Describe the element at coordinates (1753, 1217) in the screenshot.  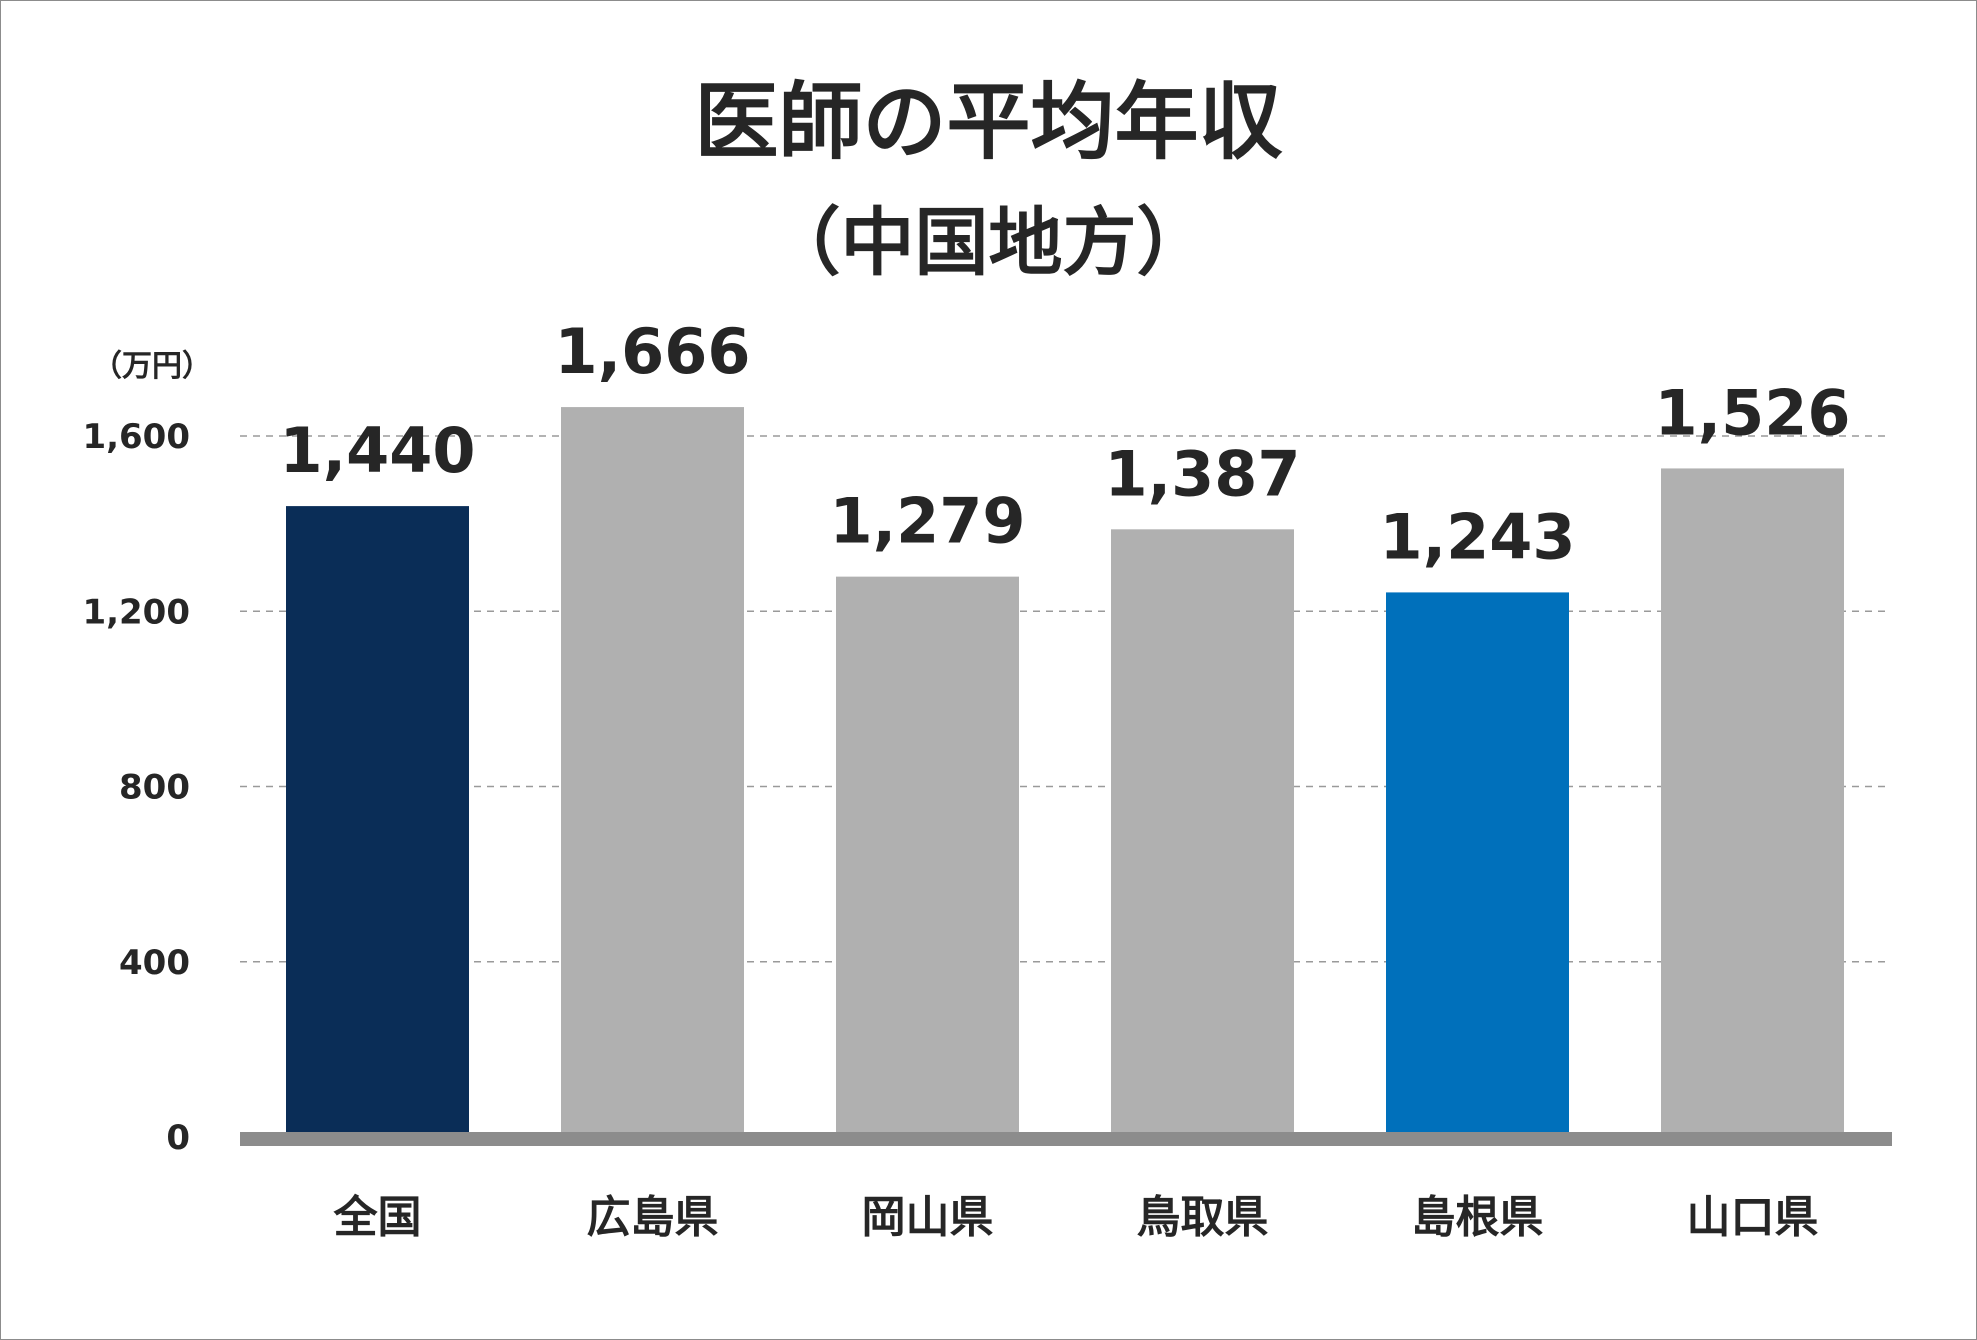
I see `x-category-label: 山口県` at that location.